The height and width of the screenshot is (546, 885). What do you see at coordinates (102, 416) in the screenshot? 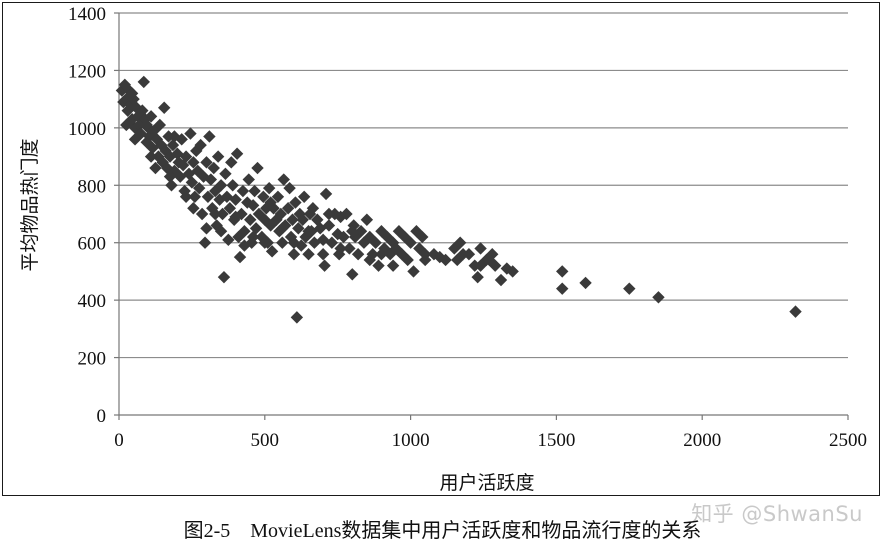
I see `y-tick-label: 0` at bounding box center [102, 416].